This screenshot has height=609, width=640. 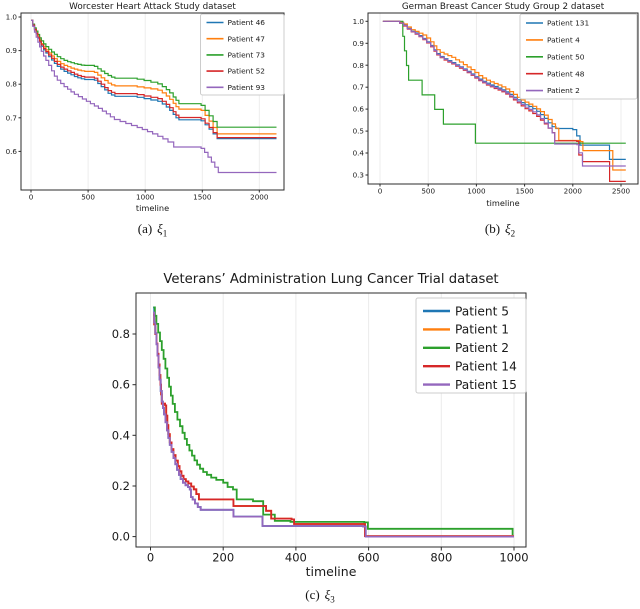 What do you see at coordinates (568, 23) in the screenshot?
I see `legend-label: Patient 131` at bounding box center [568, 23].